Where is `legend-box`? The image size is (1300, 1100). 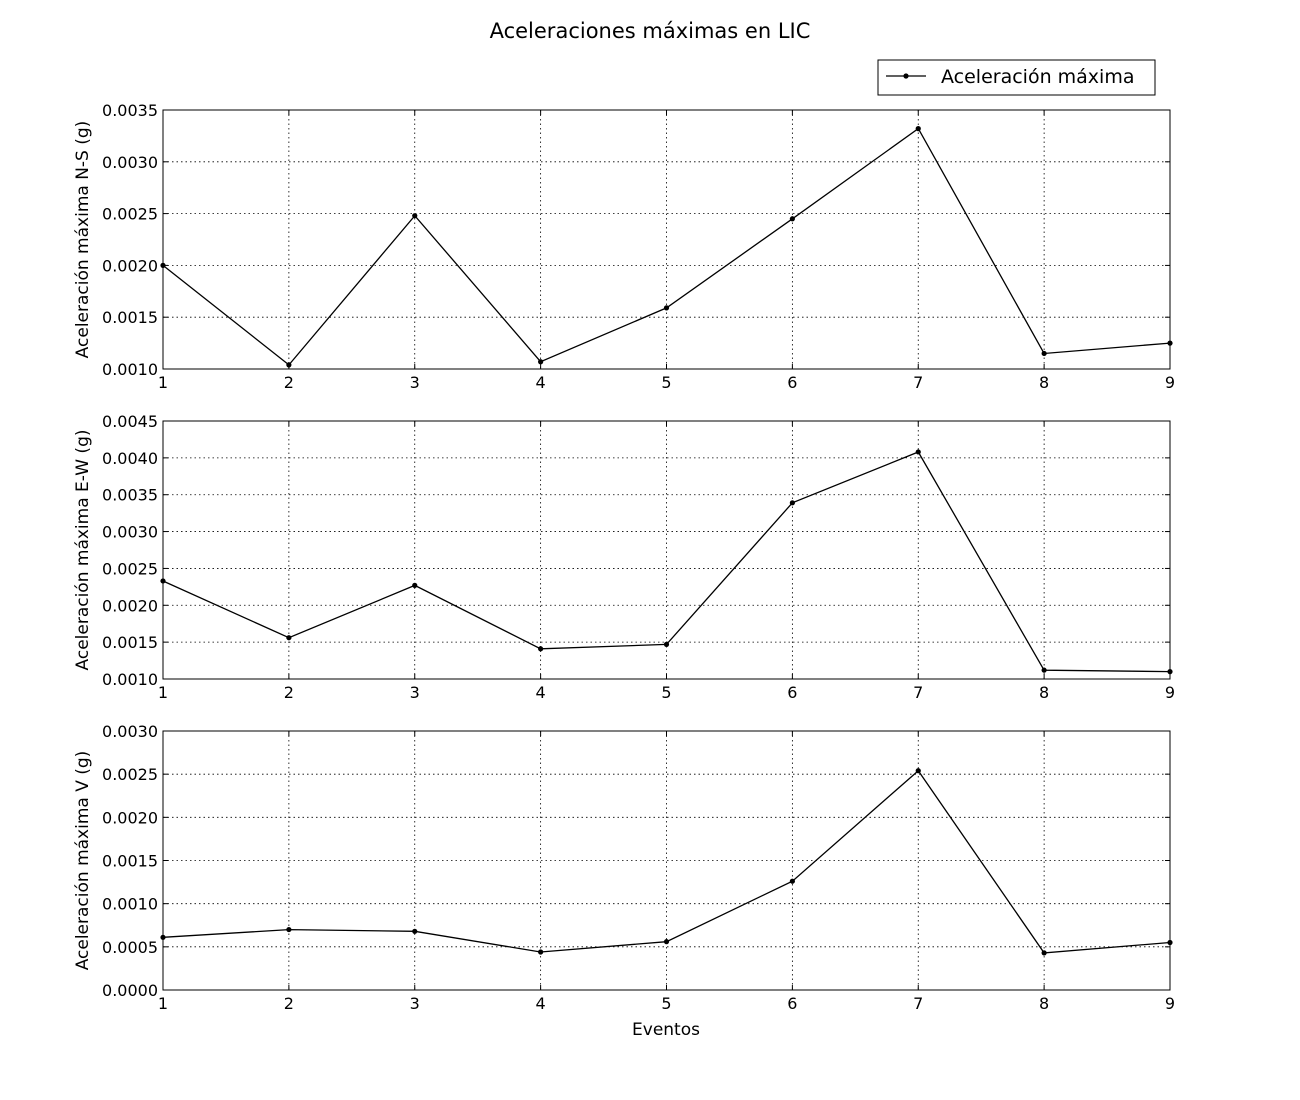
legend-box is located at coordinates (1016, 77).